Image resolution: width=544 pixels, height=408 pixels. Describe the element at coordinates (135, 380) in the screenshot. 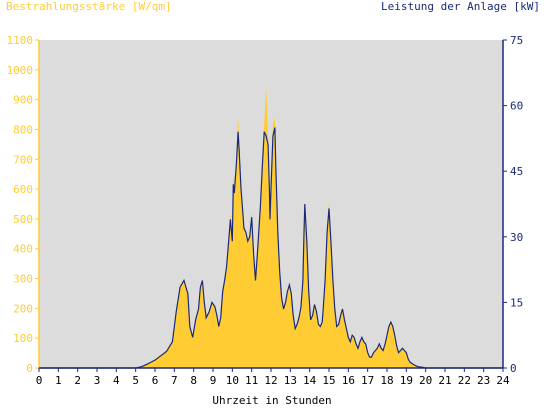

I see `x-tick-label: 5` at that location.